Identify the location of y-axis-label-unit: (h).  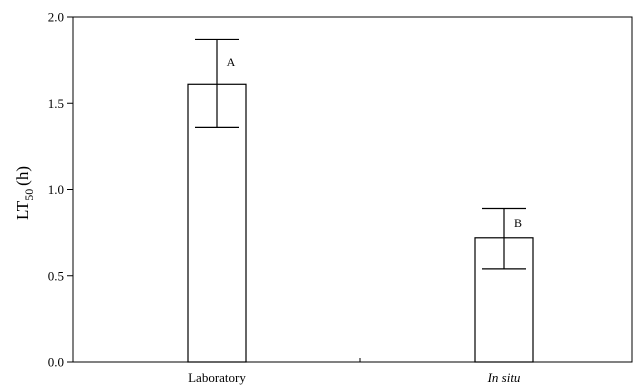
(22, 176).